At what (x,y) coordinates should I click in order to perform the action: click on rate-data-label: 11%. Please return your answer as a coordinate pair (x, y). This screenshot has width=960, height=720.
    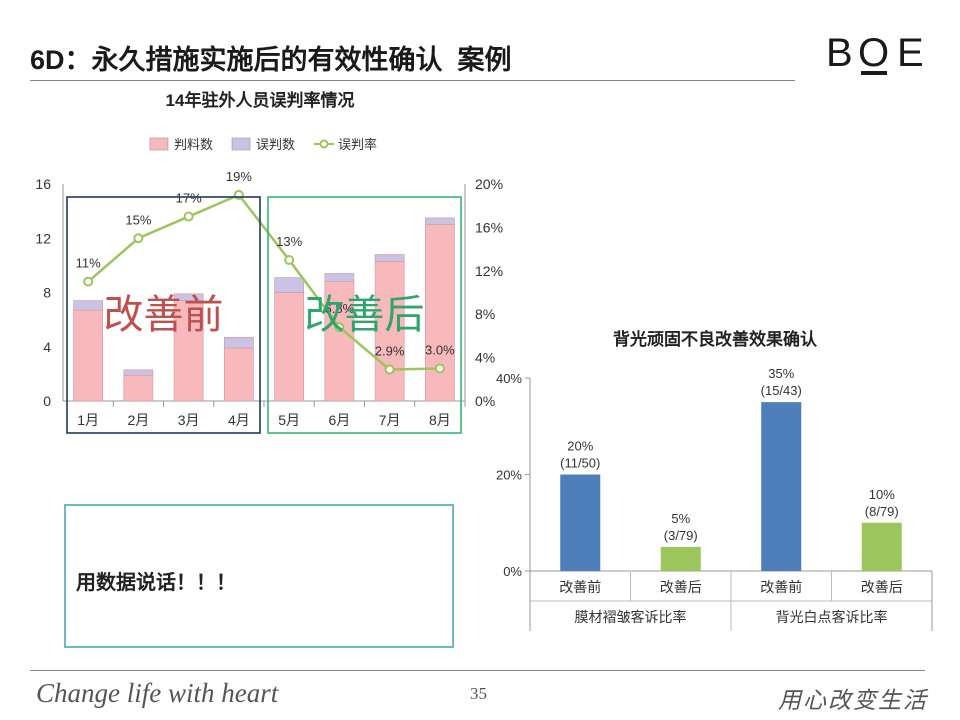
    Looking at the image, I should click on (88, 263).